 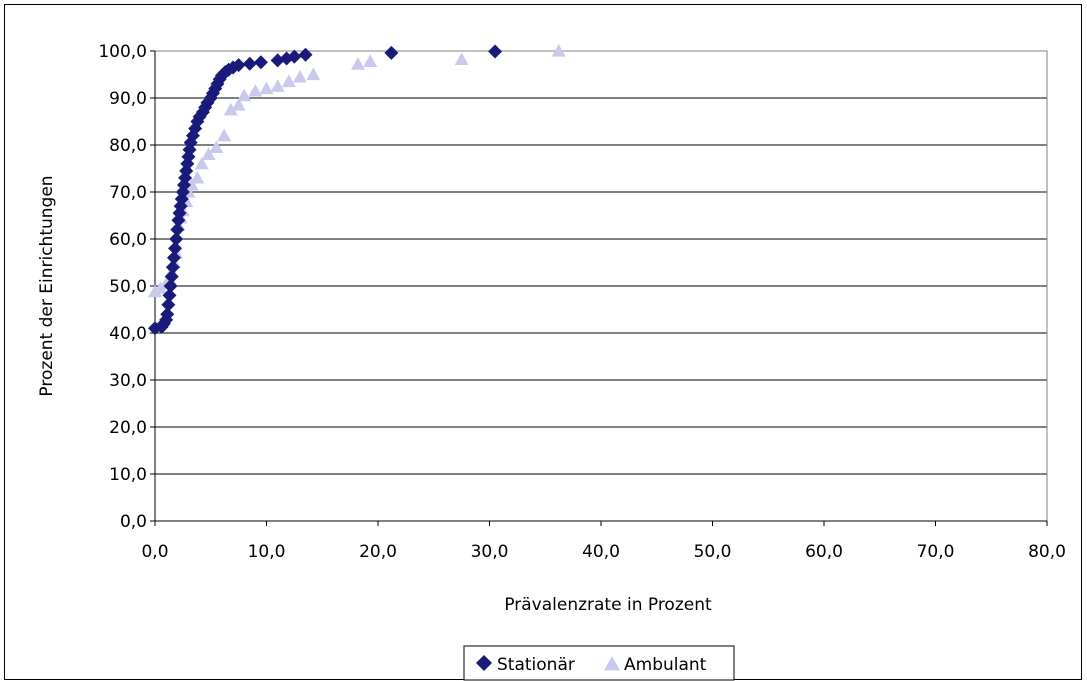 I want to click on y-tick-label: 10,0, so click(x=128, y=475).